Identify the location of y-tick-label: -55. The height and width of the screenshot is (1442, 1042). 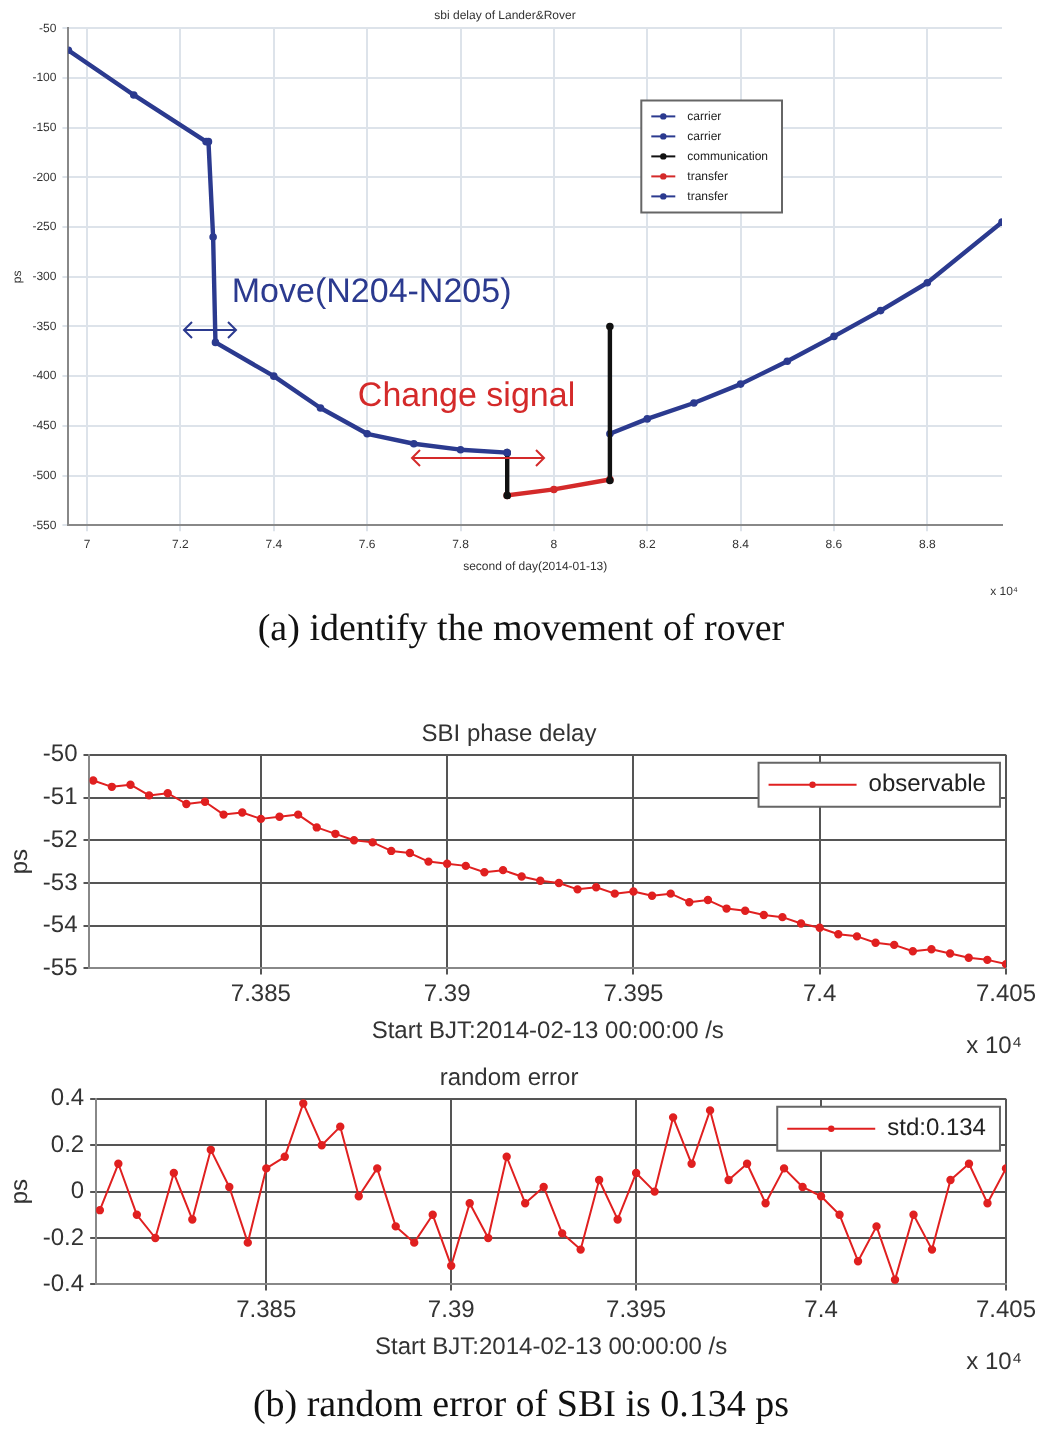
(60, 967).